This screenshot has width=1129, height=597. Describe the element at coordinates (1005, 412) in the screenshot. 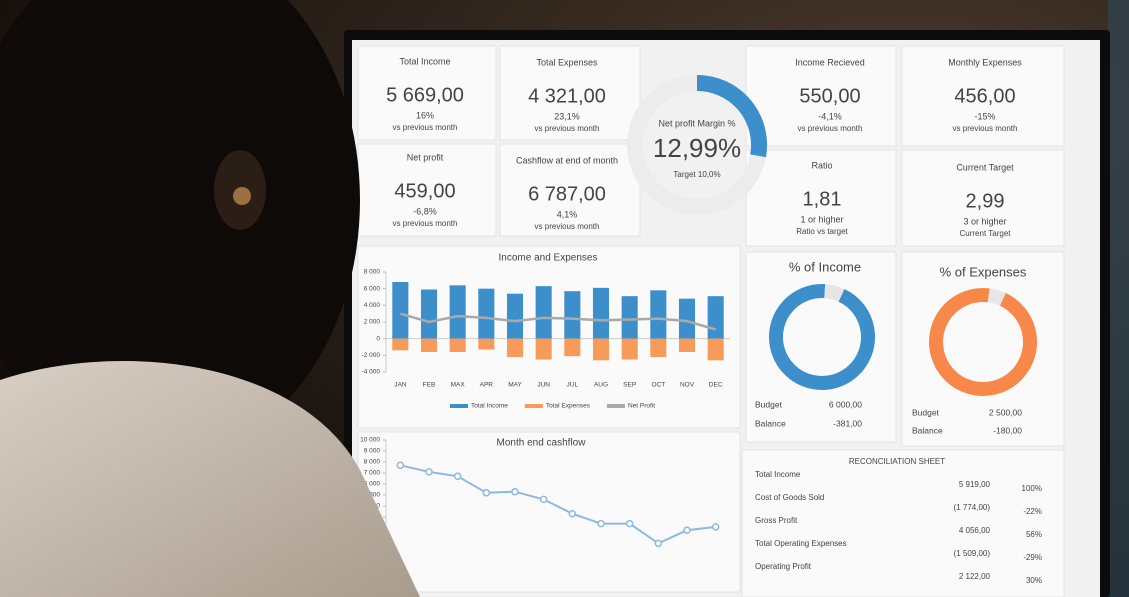

I see `footer-value: 2 500,00` at that location.